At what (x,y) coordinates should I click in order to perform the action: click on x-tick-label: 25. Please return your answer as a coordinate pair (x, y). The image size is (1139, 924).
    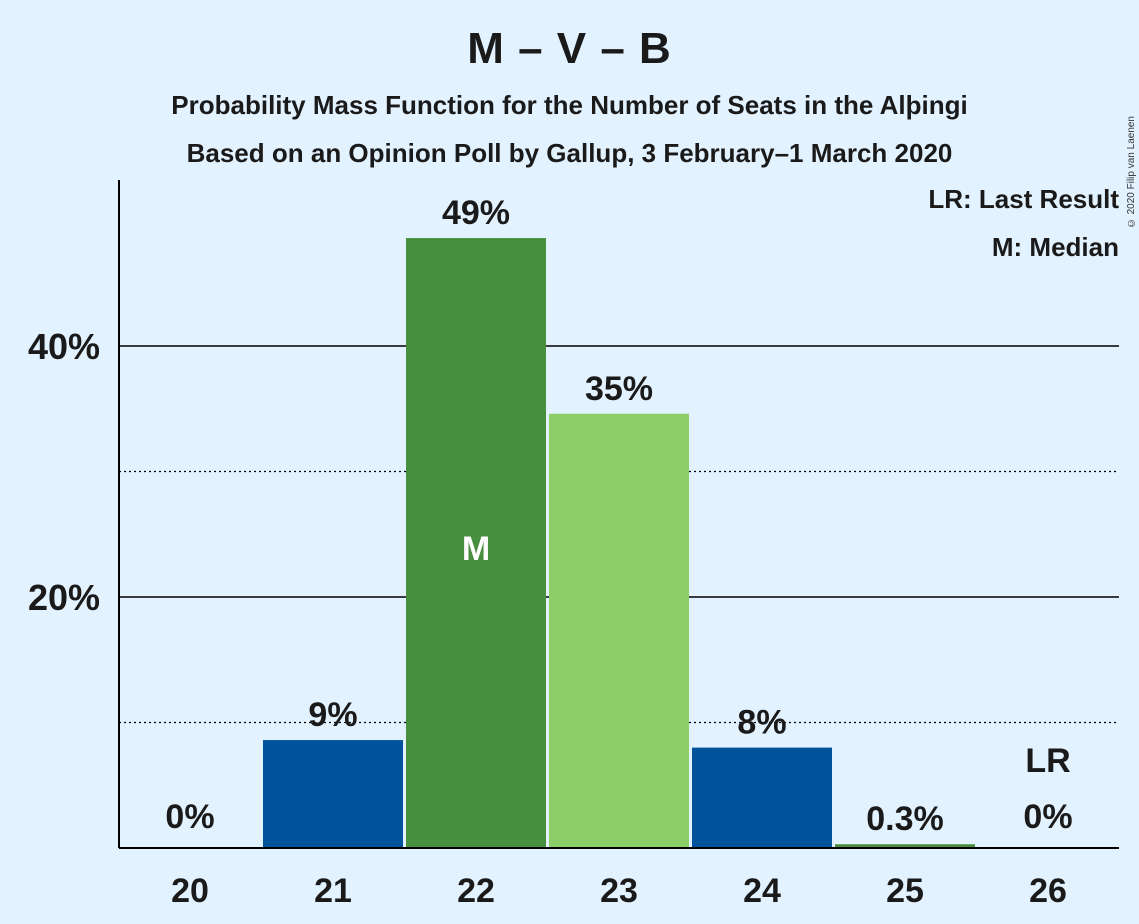
    Looking at the image, I should click on (905, 891).